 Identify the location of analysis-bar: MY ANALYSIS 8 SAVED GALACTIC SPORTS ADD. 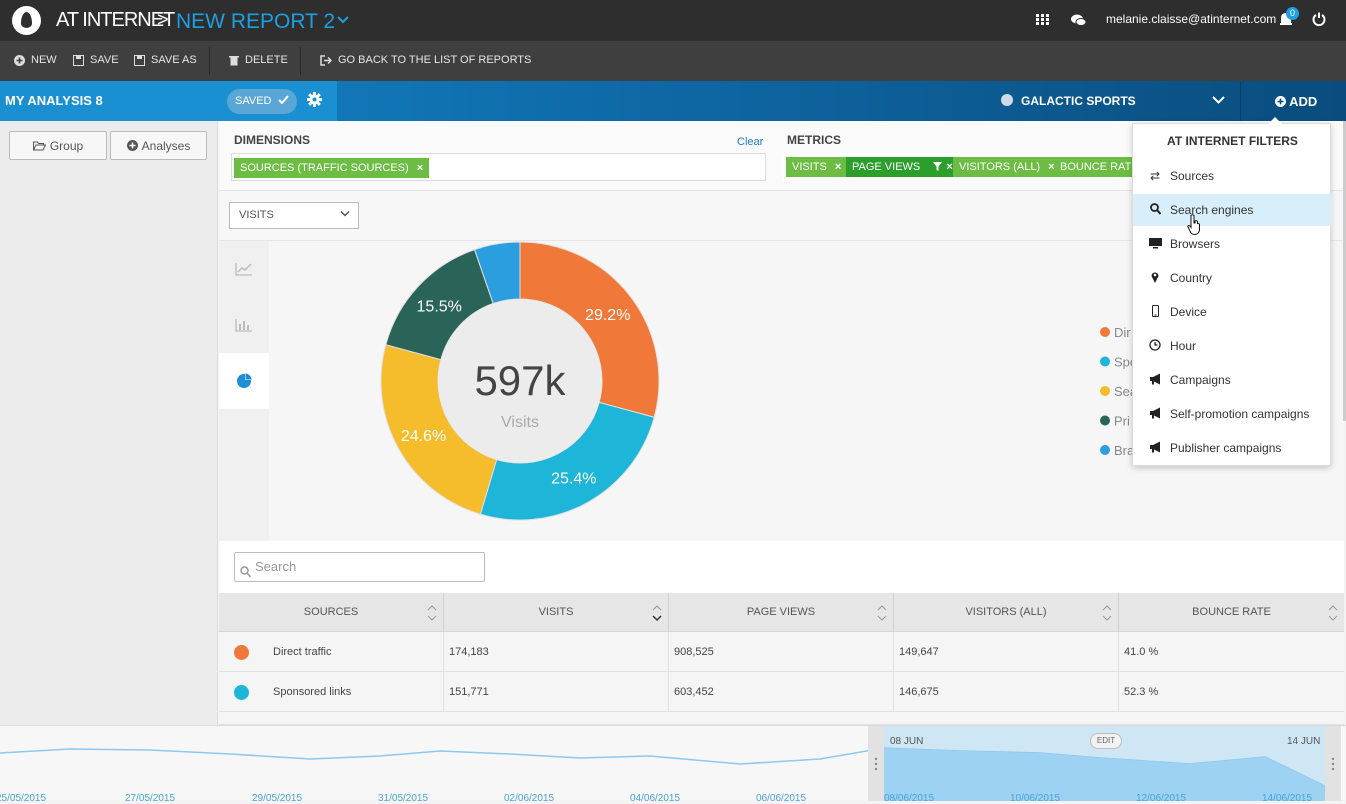
(673, 101).